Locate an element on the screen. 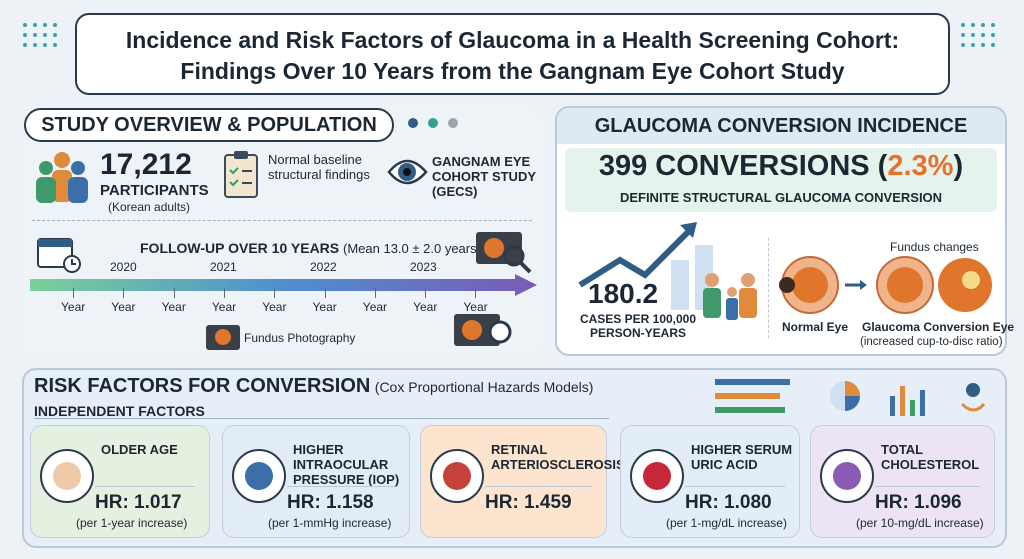  conversion-percent: 2.3% is located at coordinates (920, 166).